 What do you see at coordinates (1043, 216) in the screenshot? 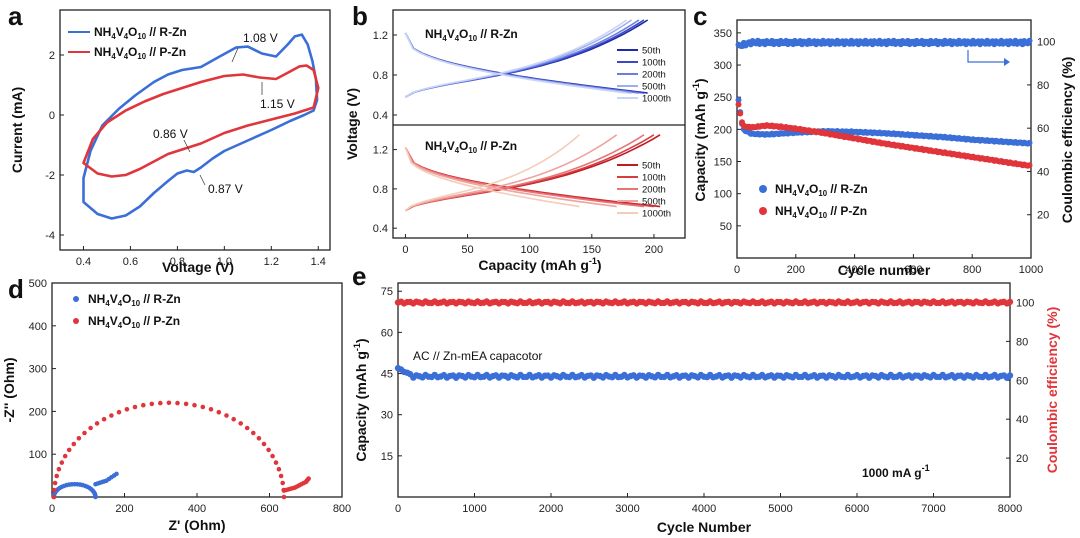
I see `panel-c-right-ytick-label: 20` at bounding box center [1043, 216].